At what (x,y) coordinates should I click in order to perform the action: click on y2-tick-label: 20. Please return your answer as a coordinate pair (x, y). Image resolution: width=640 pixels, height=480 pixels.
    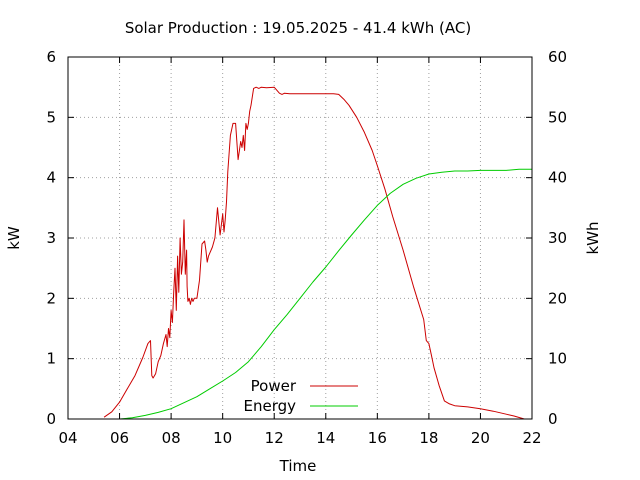
    Looking at the image, I should click on (557, 298).